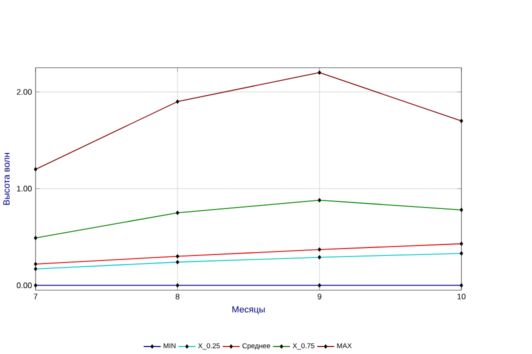  Describe the element at coordinates (178, 297) in the screenshot. I see `x-tick-label: 8` at that location.